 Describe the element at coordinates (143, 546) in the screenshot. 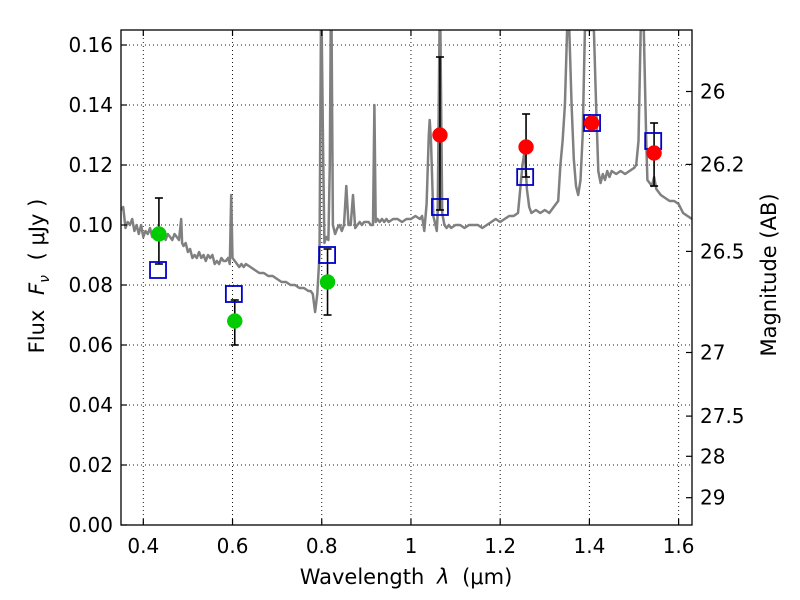

I see `x-tick-label: 0.4` at that location.